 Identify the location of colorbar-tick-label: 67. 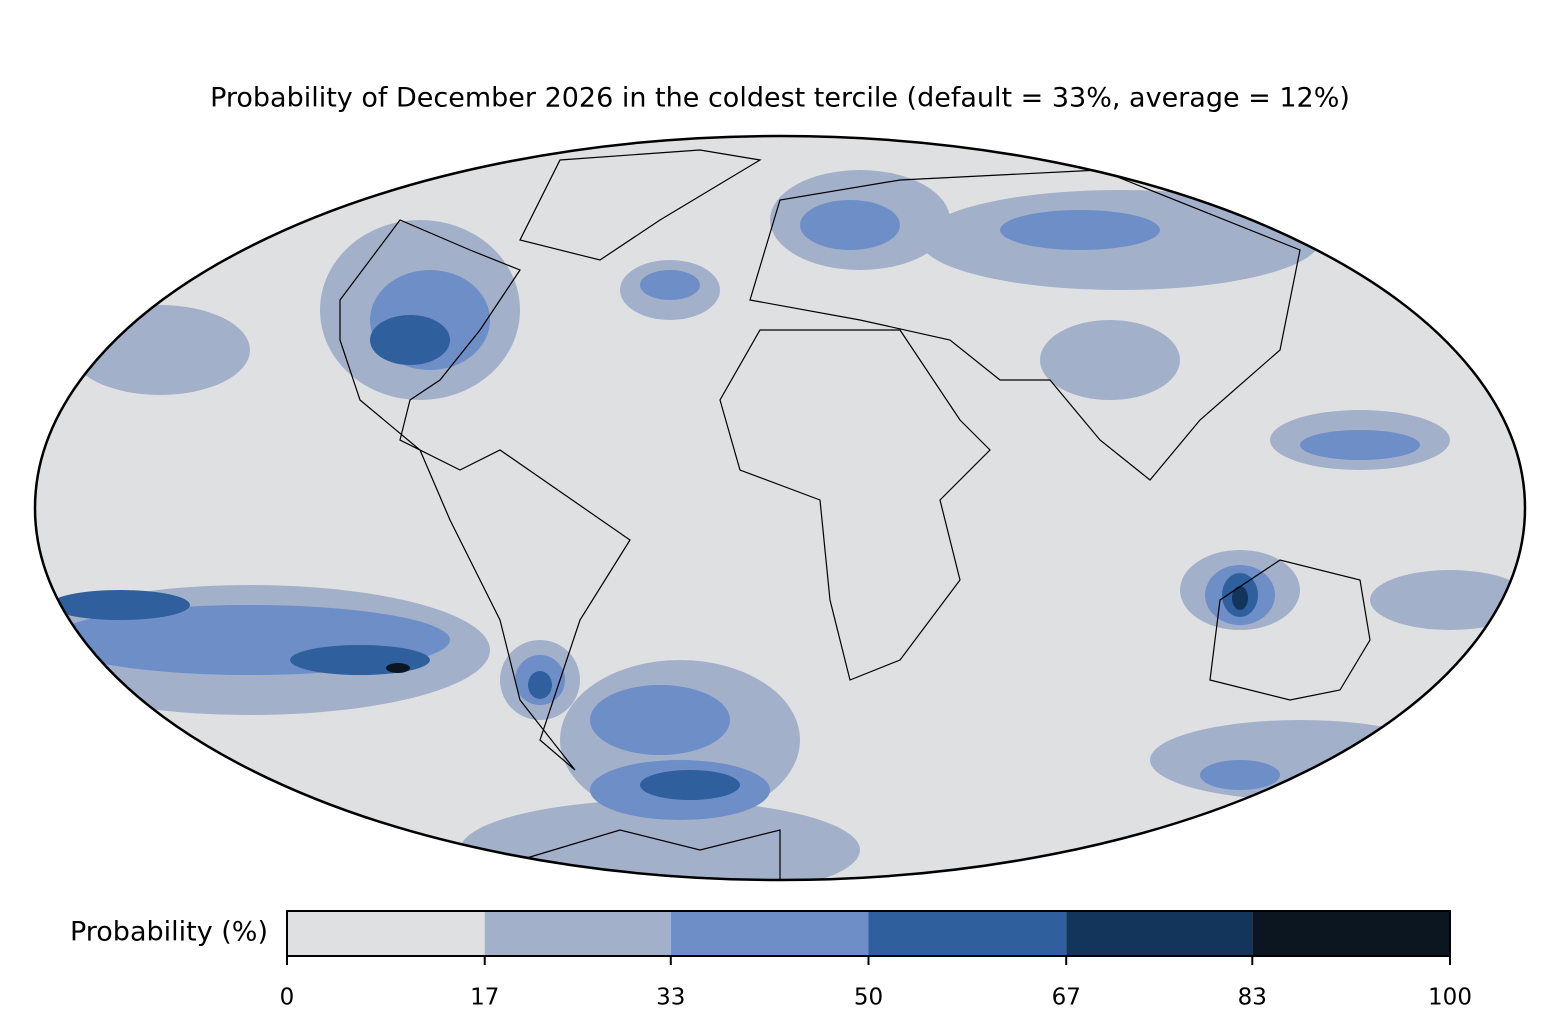
(1066, 998).